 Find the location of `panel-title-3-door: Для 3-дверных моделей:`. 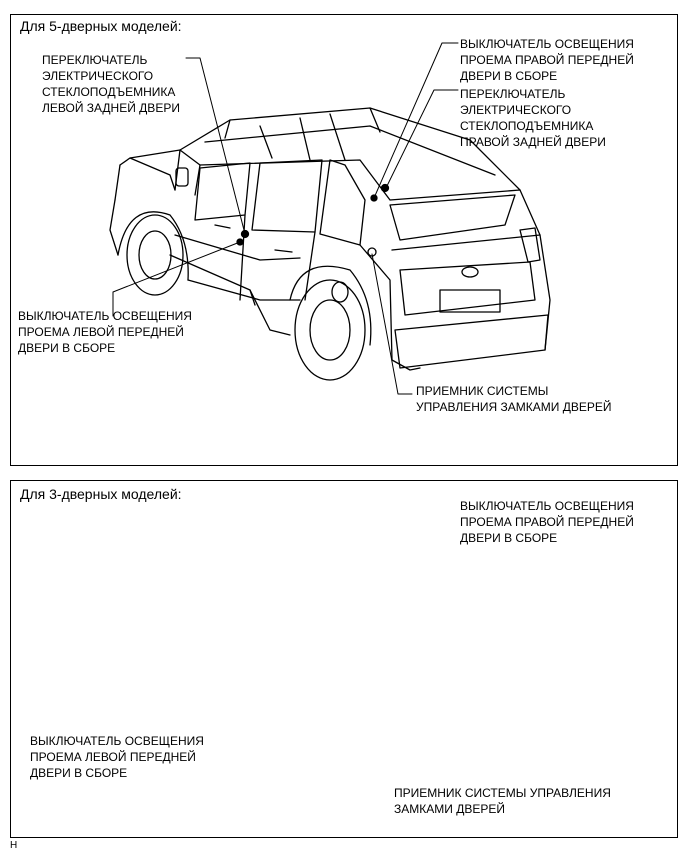

panel-title-3-door: Для 3-дверных моделей: is located at coordinates (101, 494).